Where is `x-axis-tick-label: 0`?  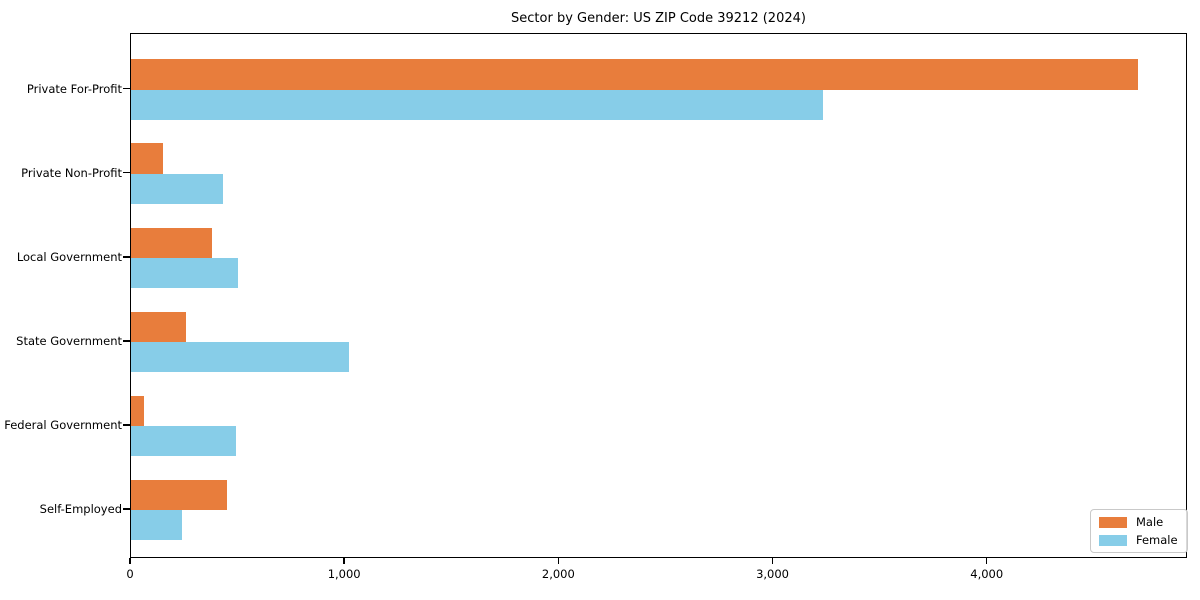
x-axis-tick-label: 0 is located at coordinates (130, 574).